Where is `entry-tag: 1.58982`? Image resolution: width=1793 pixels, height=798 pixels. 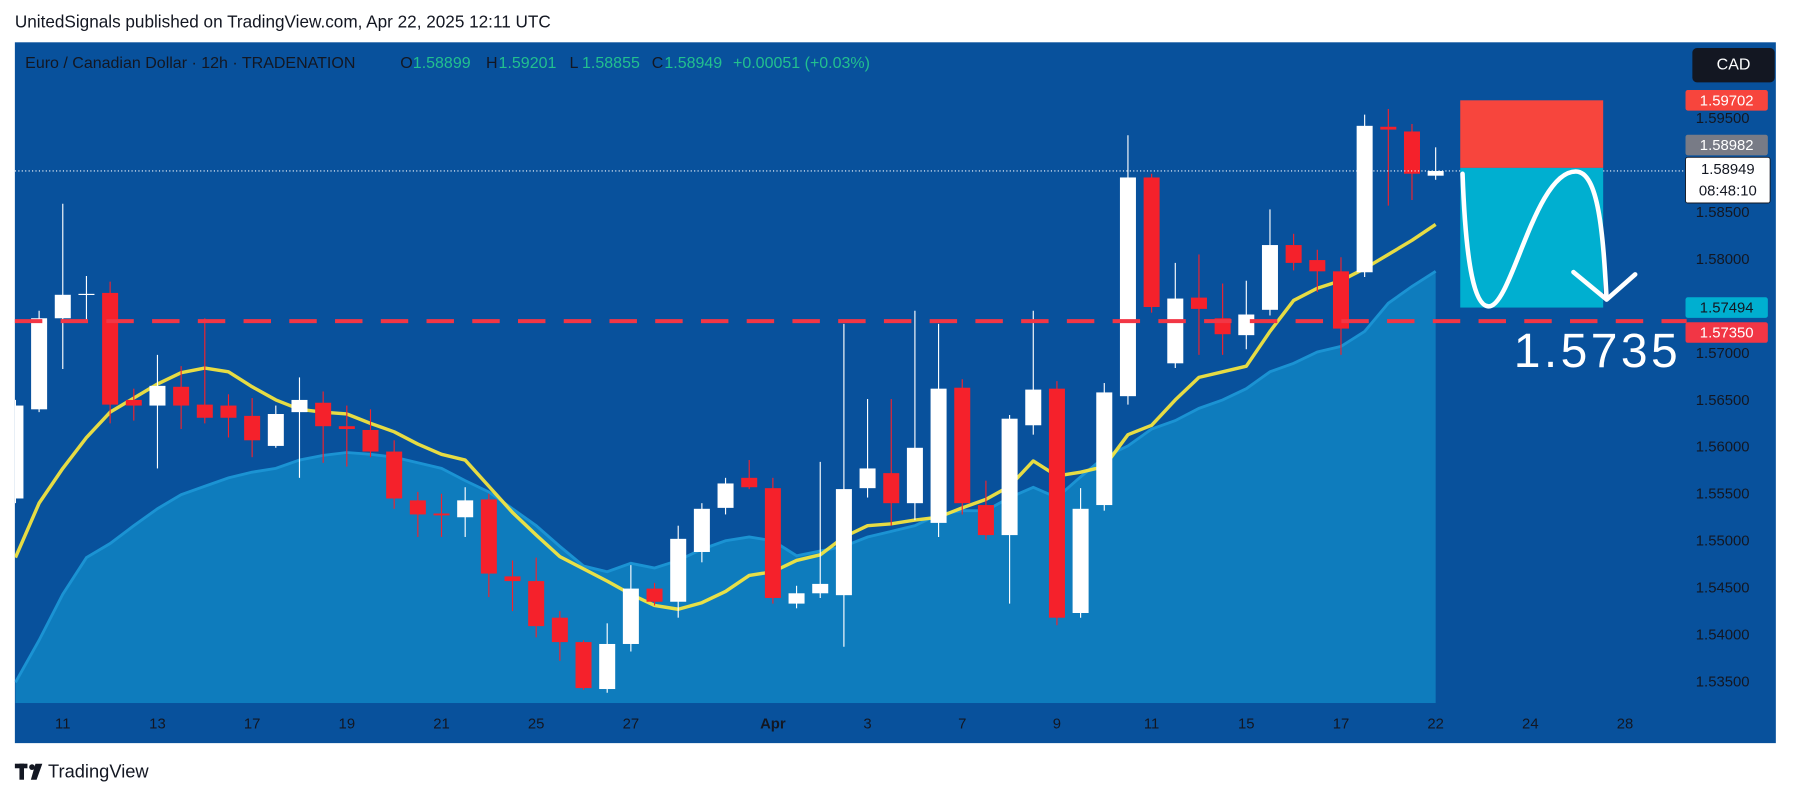
entry-tag: 1.58982 is located at coordinates (1727, 146).